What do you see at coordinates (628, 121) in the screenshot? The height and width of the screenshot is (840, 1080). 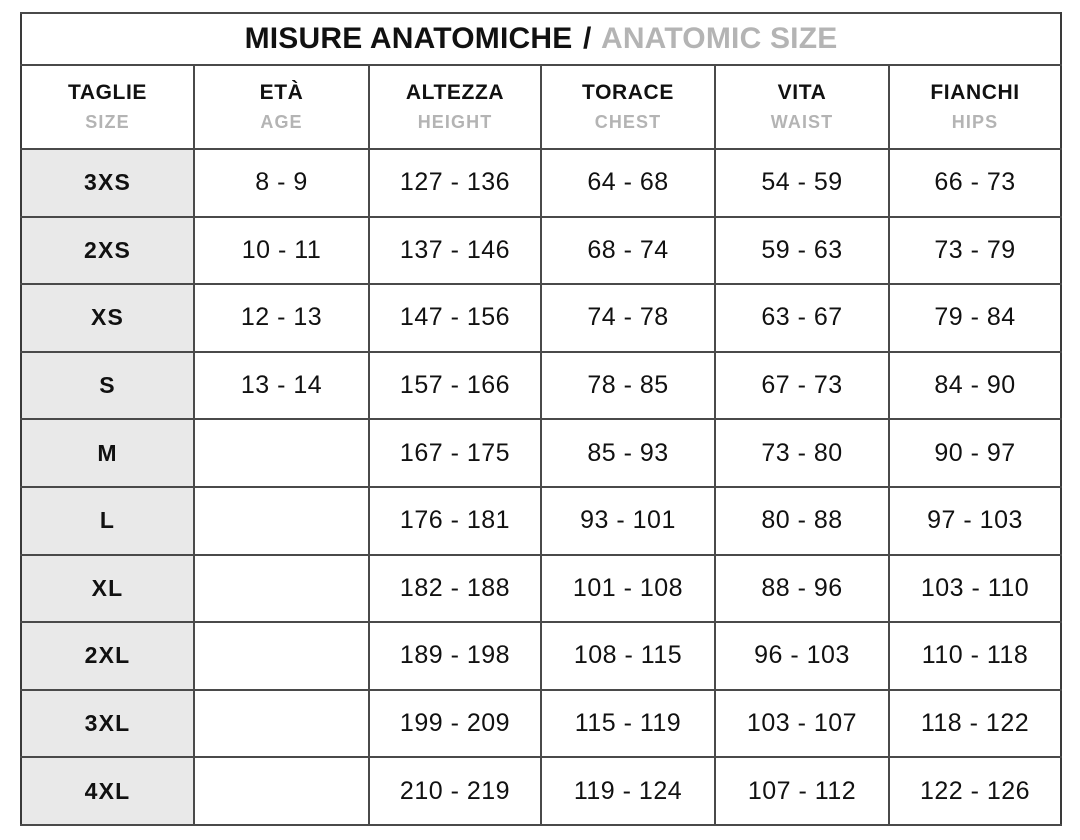 I see `header-english: CHEST` at bounding box center [628, 121].